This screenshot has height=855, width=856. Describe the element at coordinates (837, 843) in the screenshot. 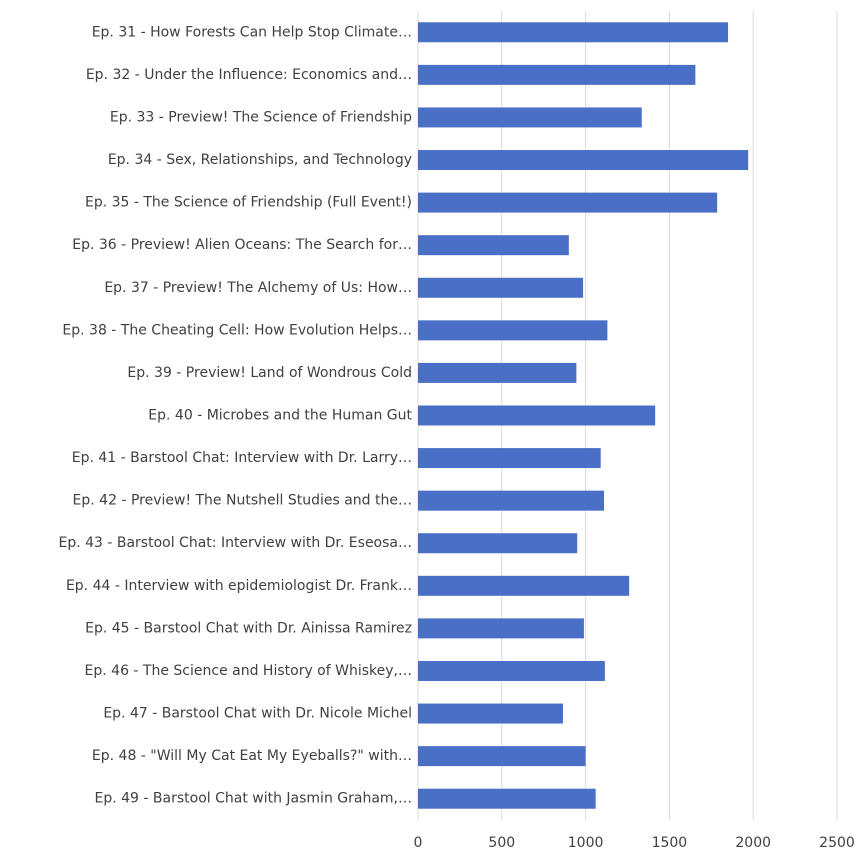

I see `x-tick-label: 2500` at that location.